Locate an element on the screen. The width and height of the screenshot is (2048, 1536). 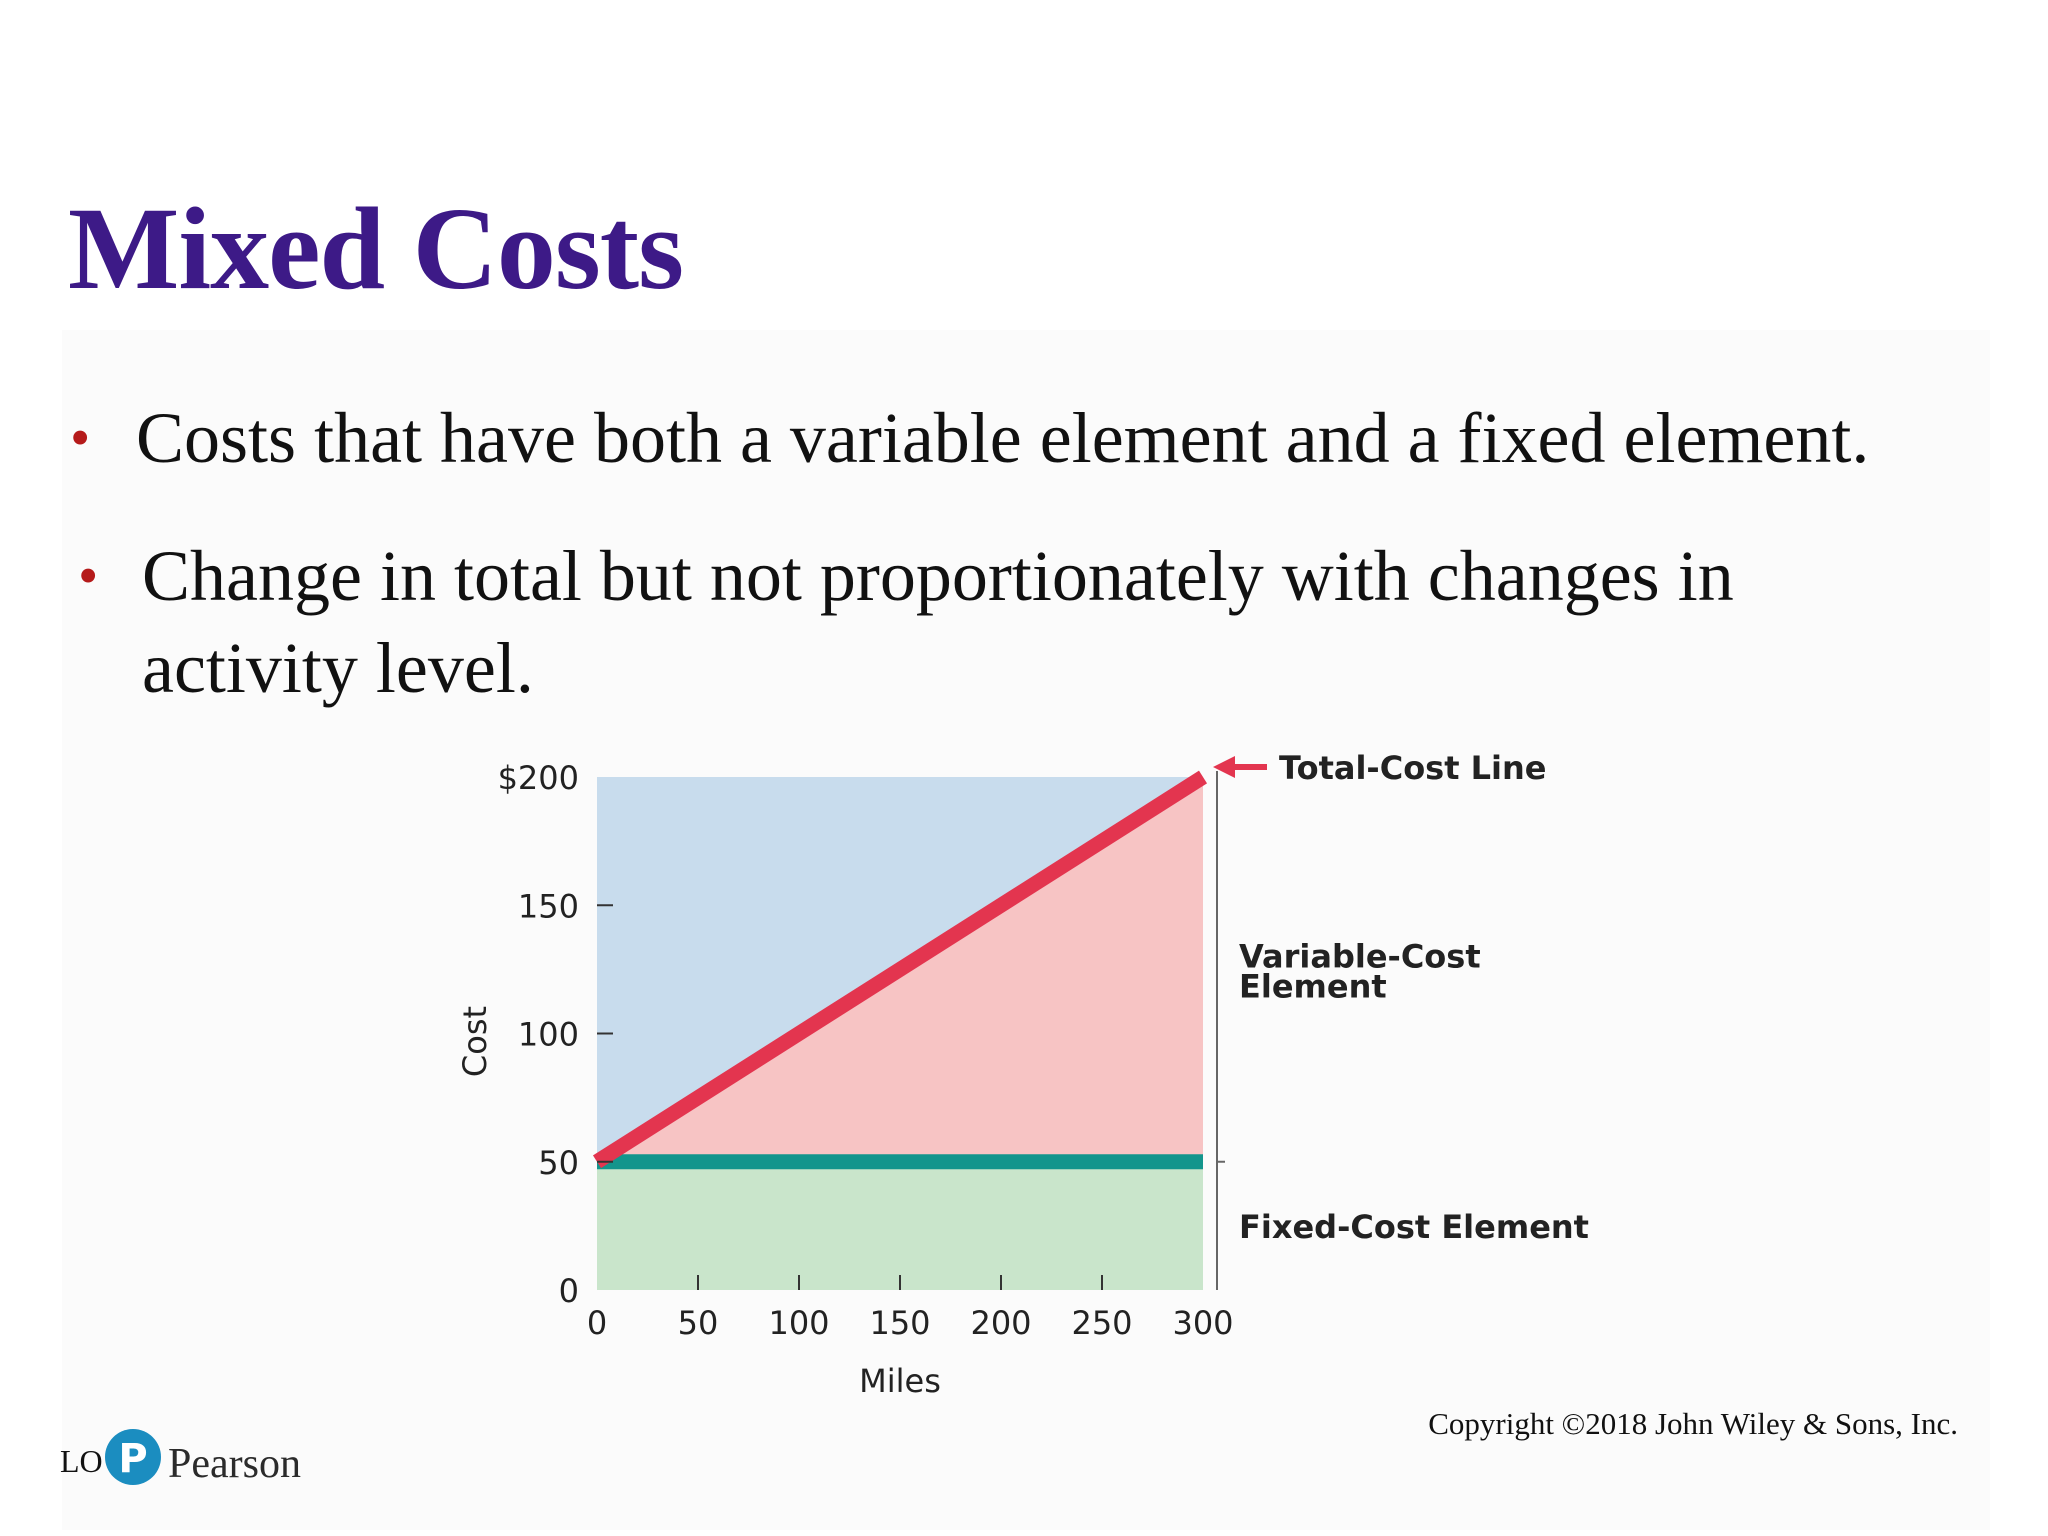
x-axis-title: Miles is located at coordinates (900, 1381).